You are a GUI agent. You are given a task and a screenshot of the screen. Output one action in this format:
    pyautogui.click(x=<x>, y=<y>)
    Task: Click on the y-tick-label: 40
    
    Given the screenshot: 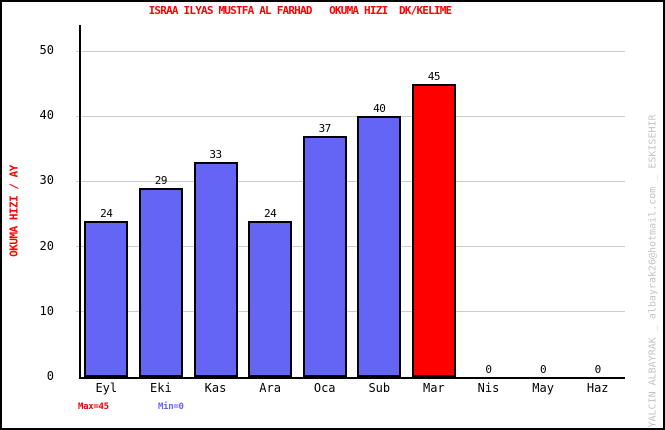 What is the action you would take?
    pyautogui.click(x=46, y=115)
    